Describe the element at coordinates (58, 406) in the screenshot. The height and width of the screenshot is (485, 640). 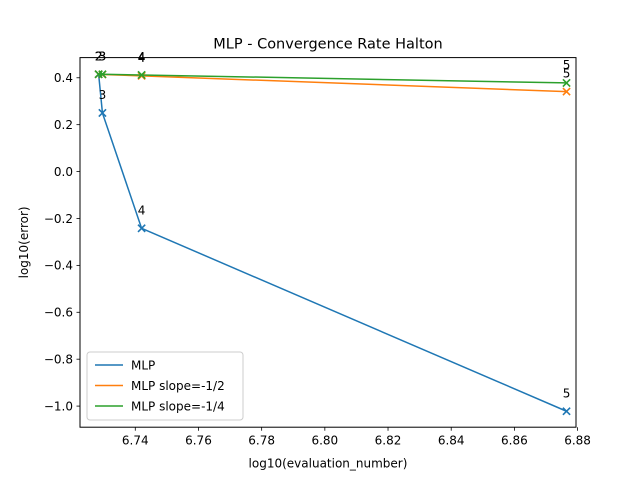
I see `y-tick-label: −1.0` at that location.